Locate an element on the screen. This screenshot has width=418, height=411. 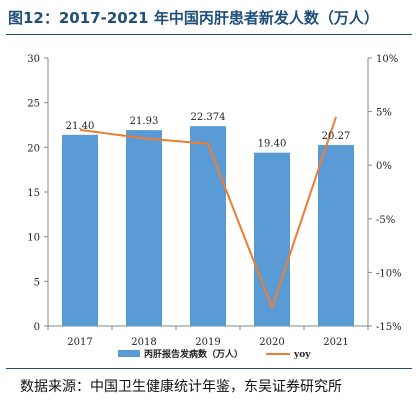
legend-line-label: yoy is located at coordinates (302, 355).